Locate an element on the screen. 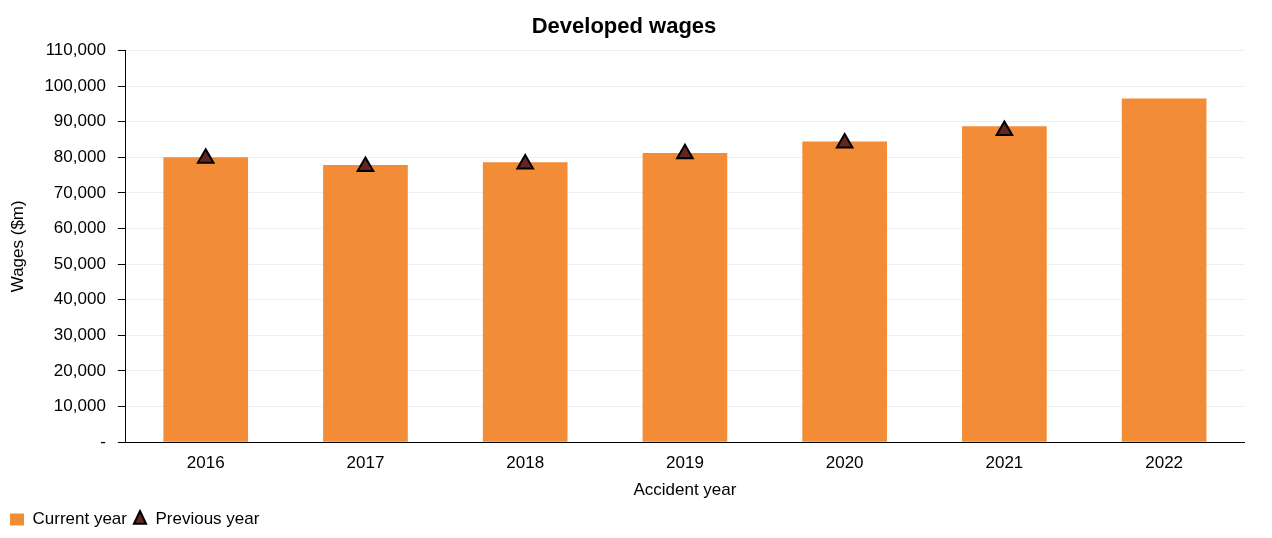 The image size is (1272, 538). x-tick-label: 2021 is located at coordinates (1004, 463).